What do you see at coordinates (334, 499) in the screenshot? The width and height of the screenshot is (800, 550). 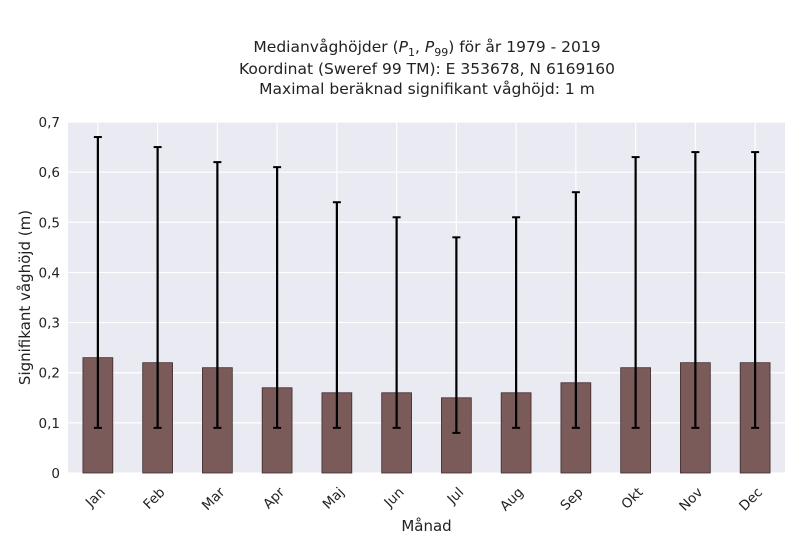 I see `x-tick-label-maj: Maj` at bounding box center [334, 499].